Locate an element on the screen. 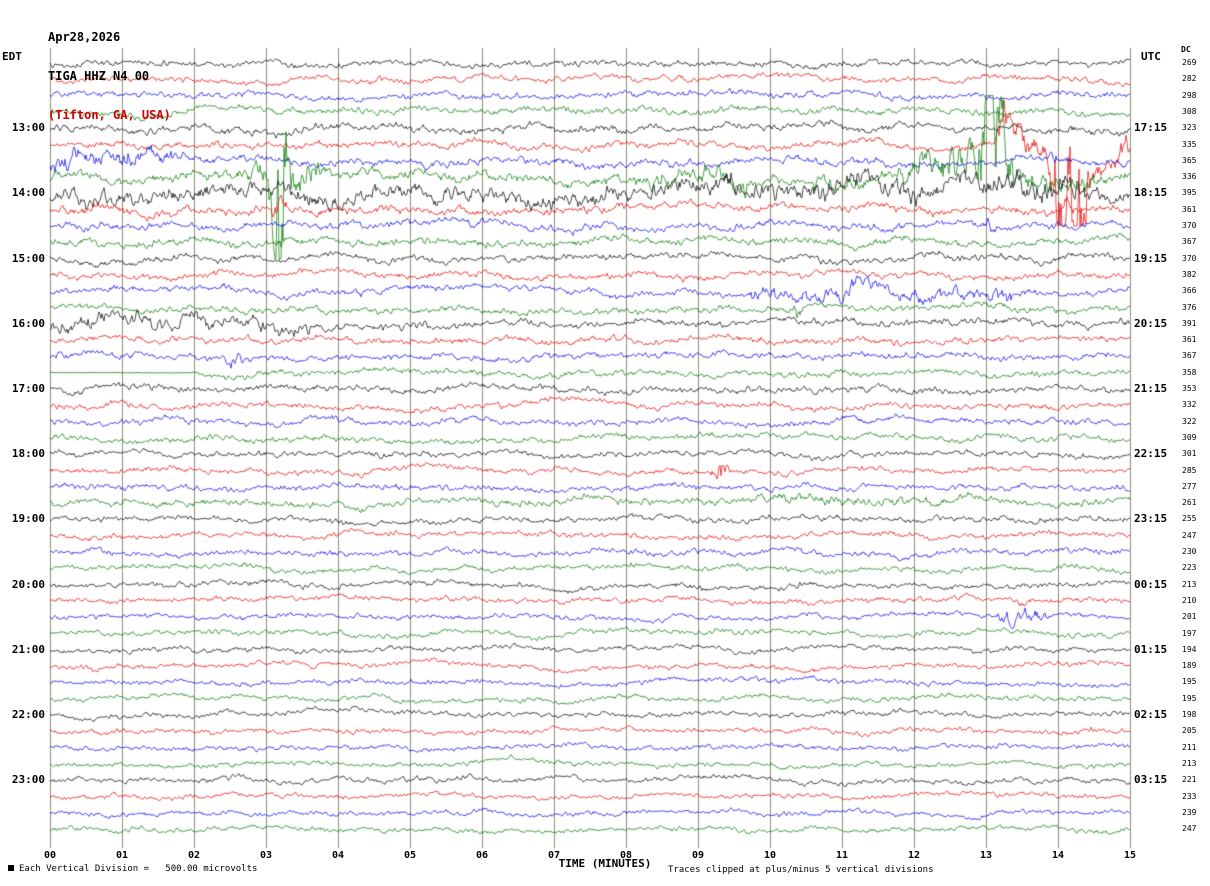  dc-value: 233 is located at coordinates (1189, 796).